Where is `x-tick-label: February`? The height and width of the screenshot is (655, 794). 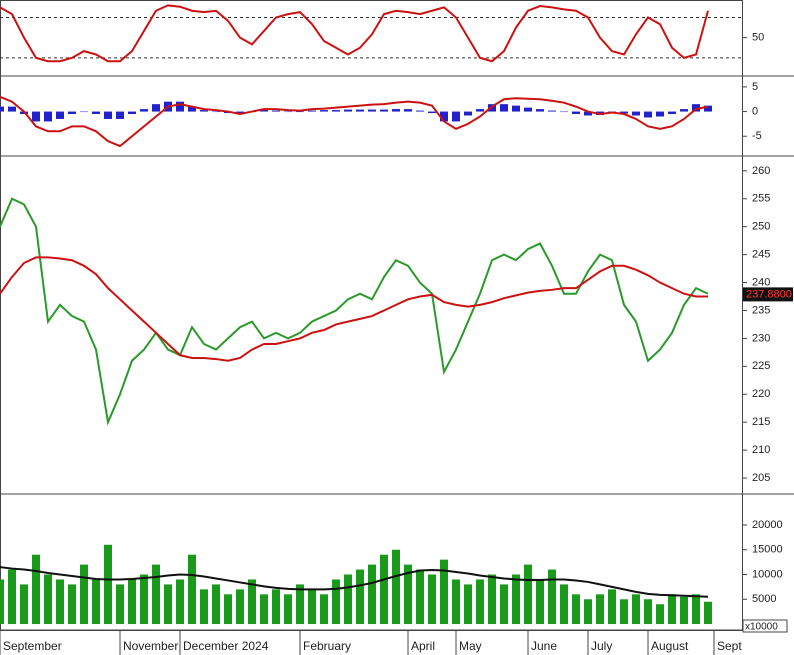 x-tick-label: February is located at coordinates (327, 646).